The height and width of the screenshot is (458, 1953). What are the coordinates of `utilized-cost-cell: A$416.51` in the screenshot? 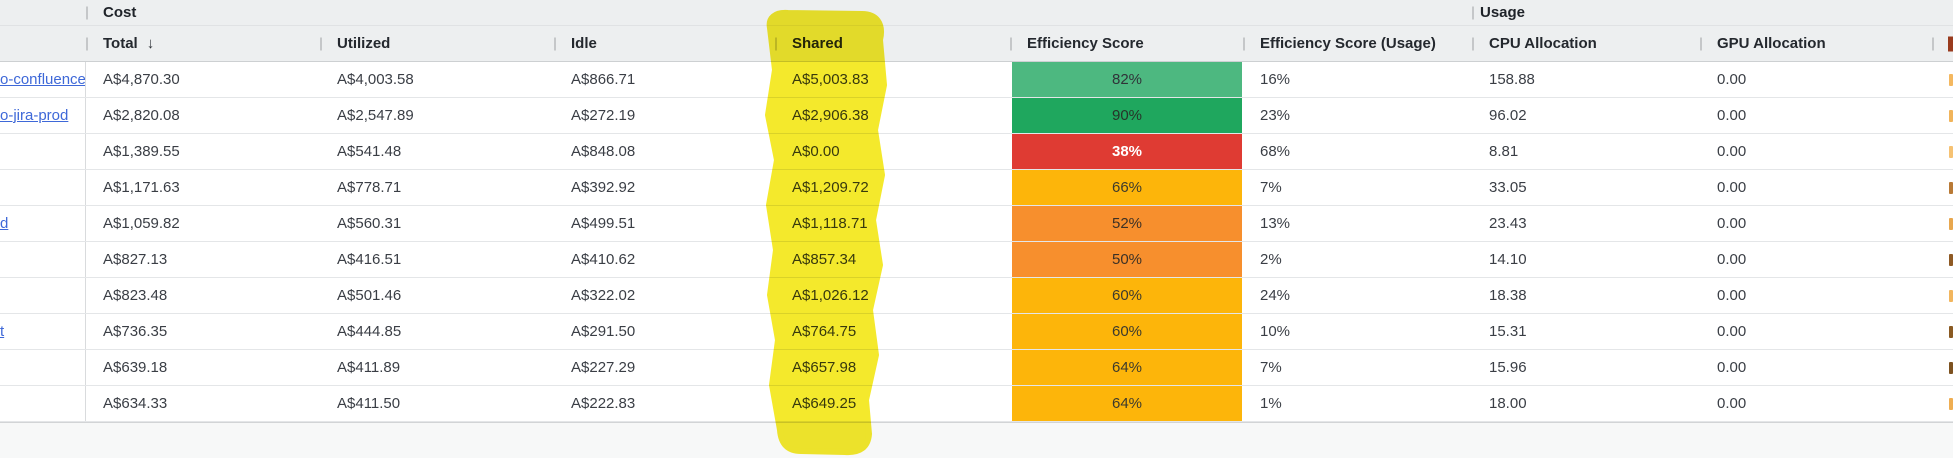 It's located at (369, 259).